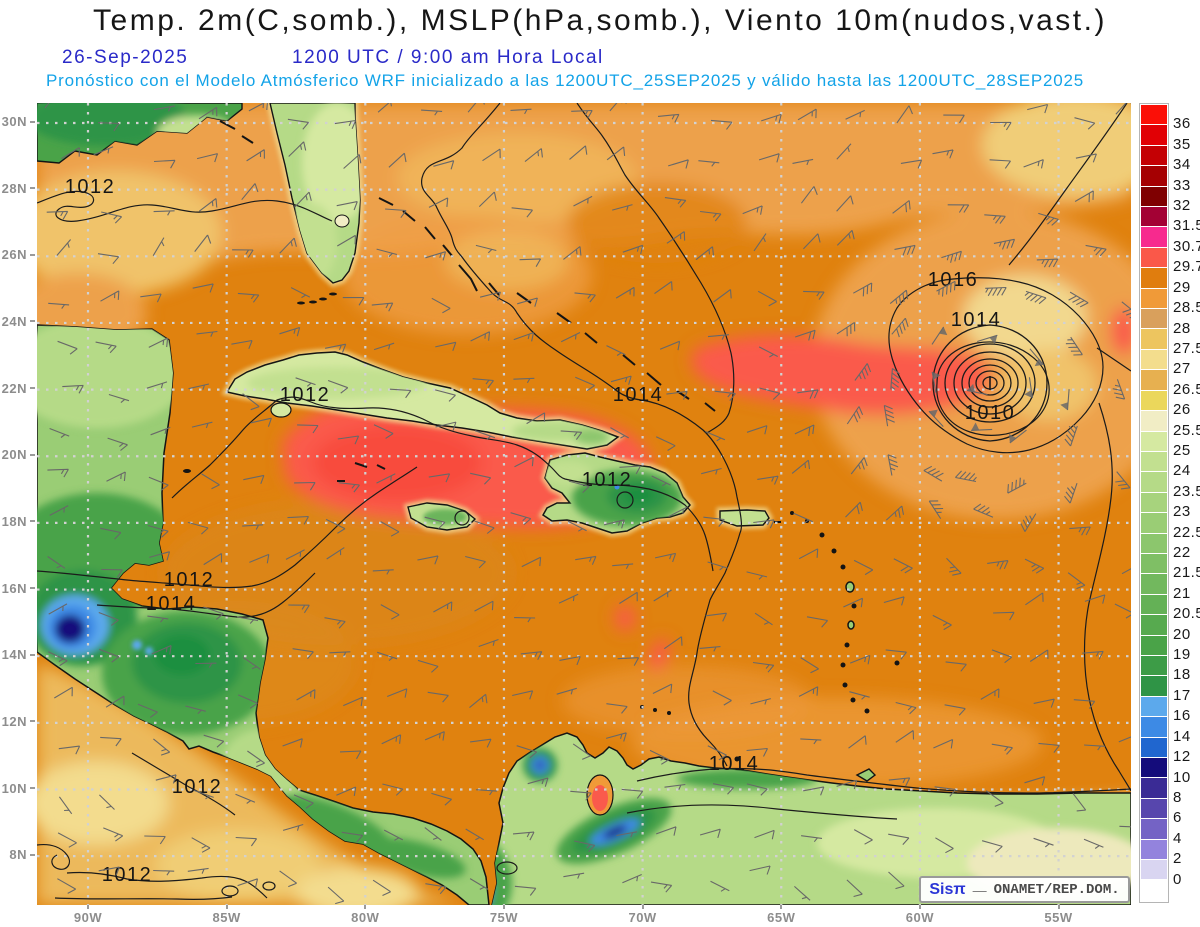  I want to click on lat-label: 18N, so click(18, 521).